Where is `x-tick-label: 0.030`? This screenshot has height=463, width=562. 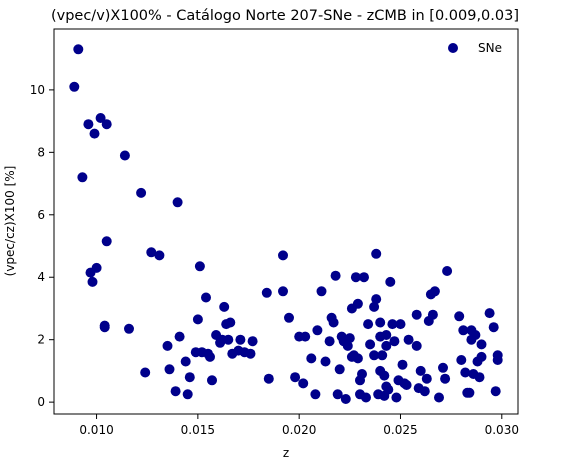 x-tick-label: 0.030 is located at coordinates (502, 430).